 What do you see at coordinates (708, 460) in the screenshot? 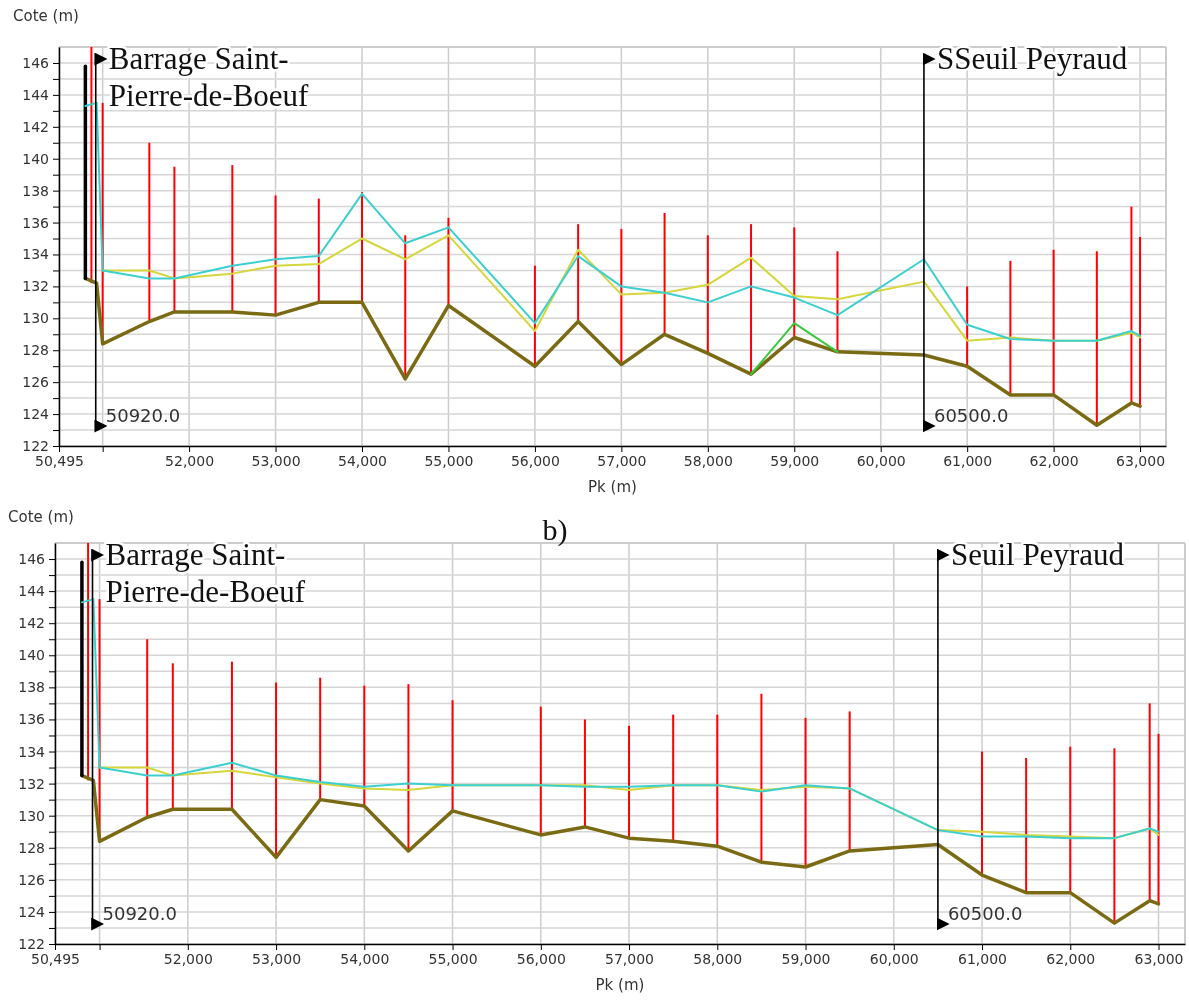
I see `x-tick-label: 58,000` at bounding box center [708, 460].